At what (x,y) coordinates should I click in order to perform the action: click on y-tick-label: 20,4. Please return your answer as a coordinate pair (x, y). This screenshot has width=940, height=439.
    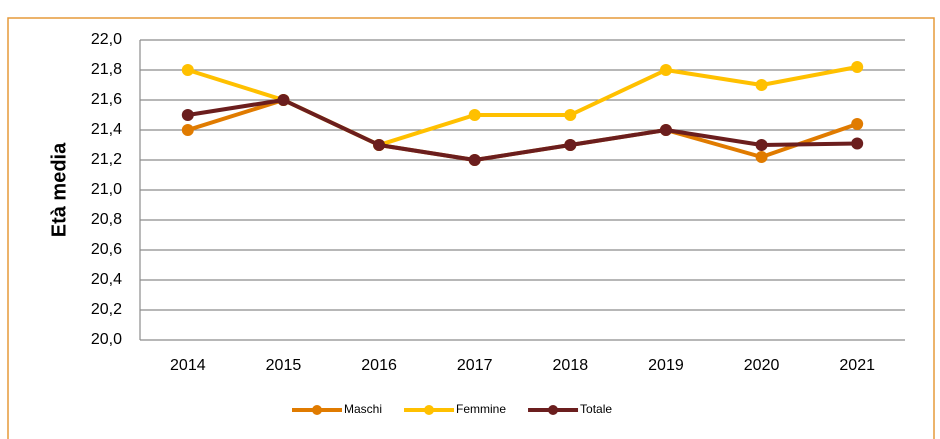
    Looking at the image, I should click on (106, 279).